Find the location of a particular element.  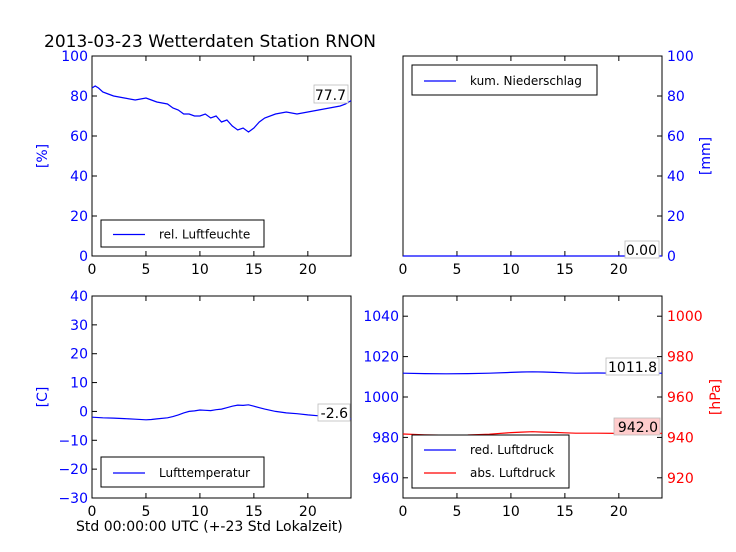

value-callout-temperature: -2.6 is located at coordinates (334, 414).